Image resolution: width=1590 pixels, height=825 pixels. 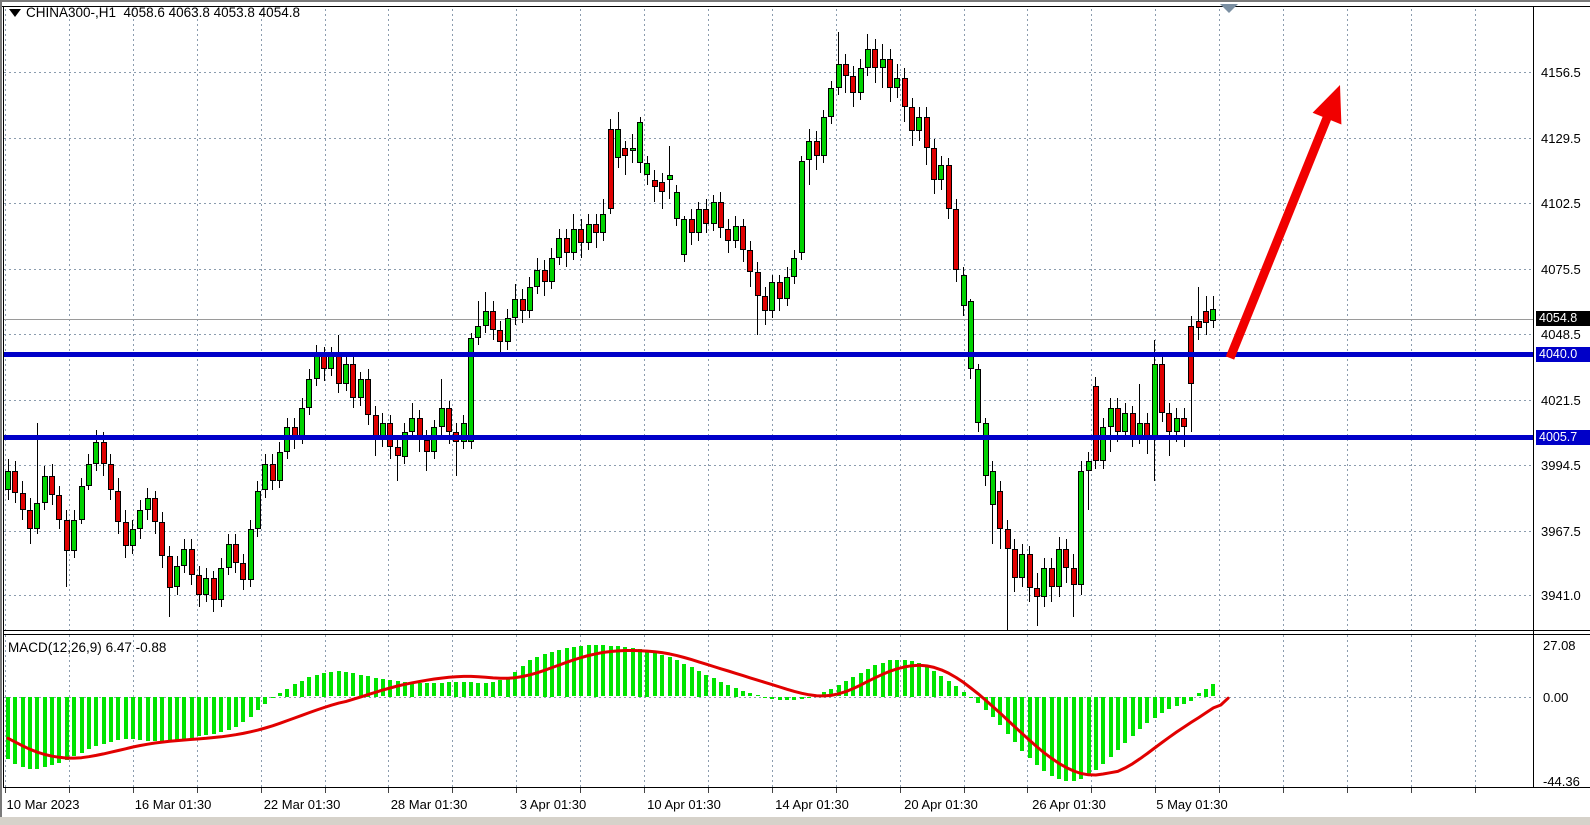 I want to click on macd-axis-label: -44.36, so click(x=1561, y=781).